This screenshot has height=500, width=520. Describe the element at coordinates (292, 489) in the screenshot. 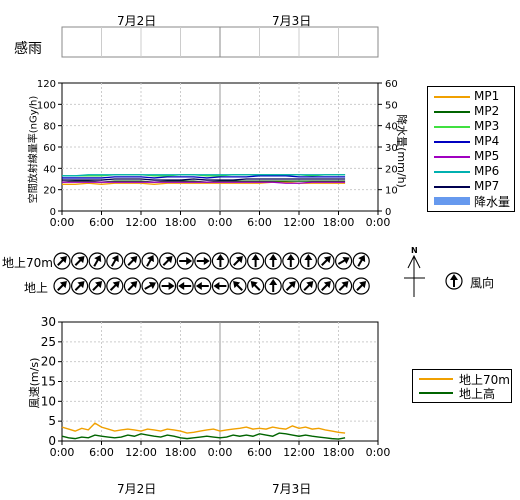

I see `date-label-day2-bottom: 7月3日` at that location.